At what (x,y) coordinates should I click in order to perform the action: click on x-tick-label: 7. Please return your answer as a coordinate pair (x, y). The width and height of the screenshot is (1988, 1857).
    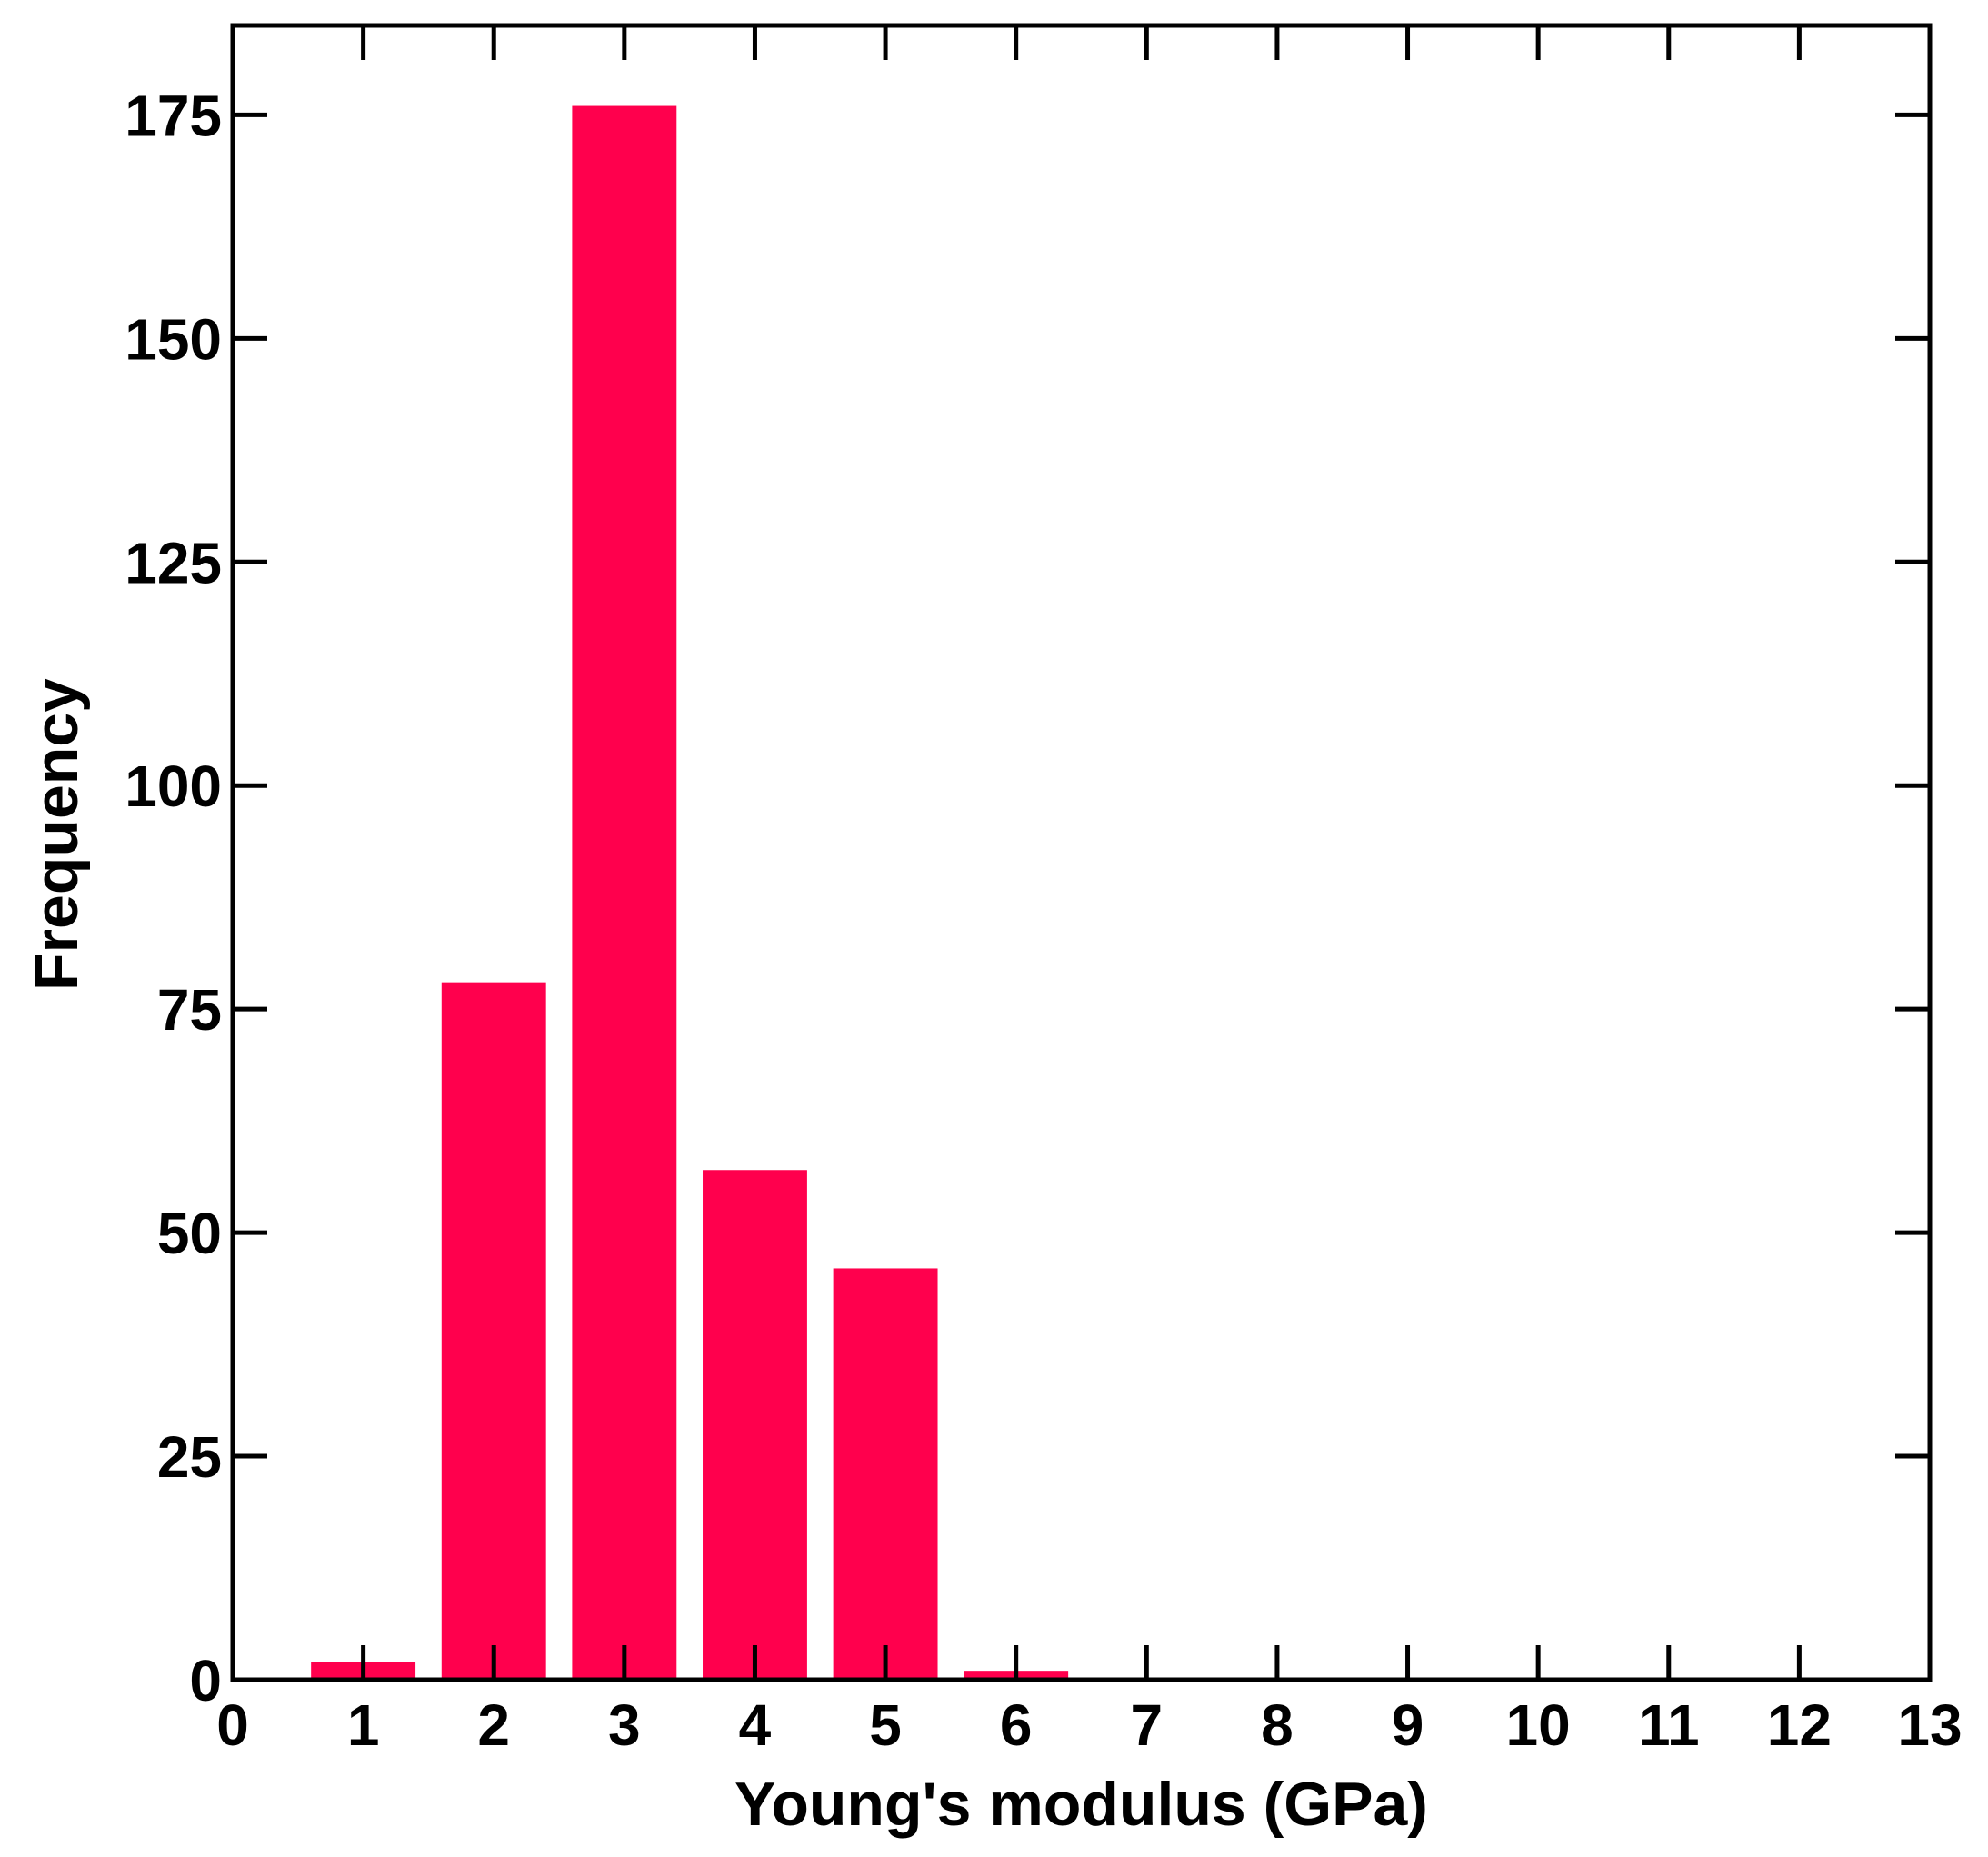
    Looking at the image, I should click on (1147, 1725).